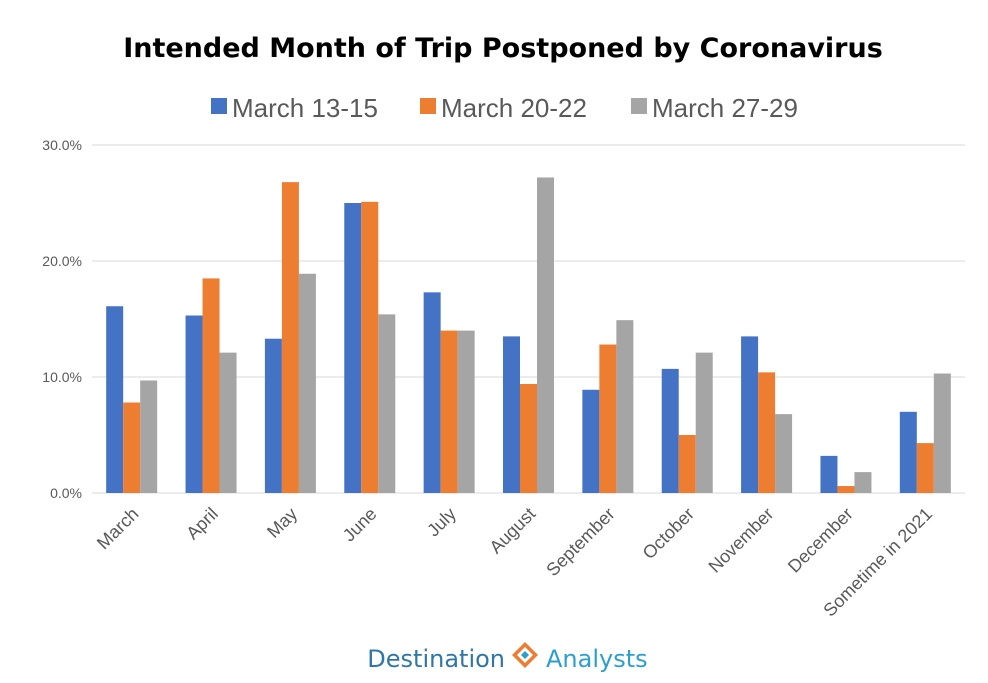 This screenshot has width=988, height=683. Describe the element at coordinates (305, 108) in the screenshot. I see `legend-label-march-13-15: March 13-15` at that location.